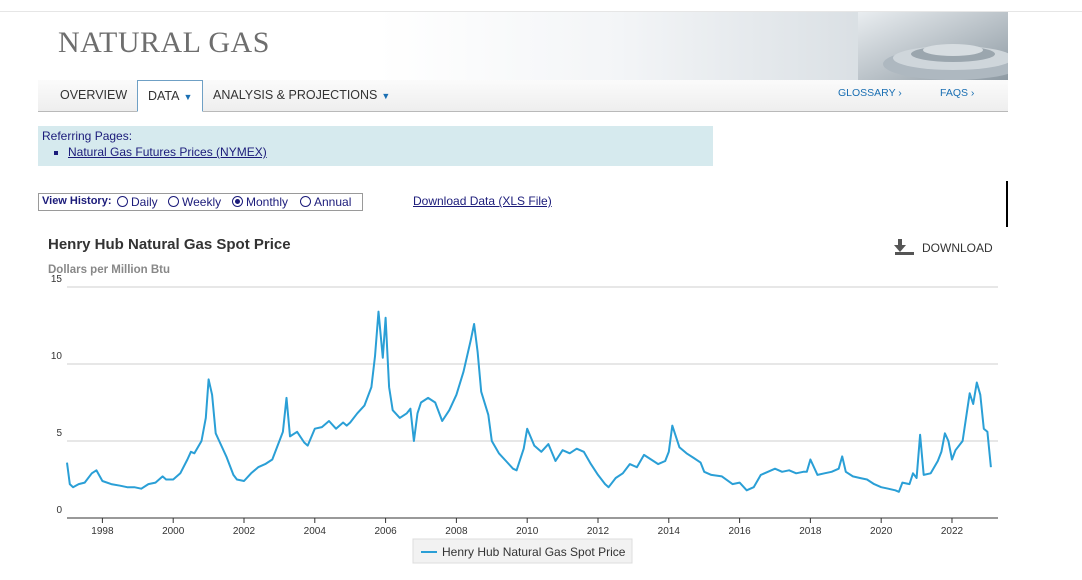 The width and height of the screenshot is (1082, 580). What do you see at coordinates (267, 202) in the screenshot?
I see `radio-label: Monthly` at bounding box center [267, 202].